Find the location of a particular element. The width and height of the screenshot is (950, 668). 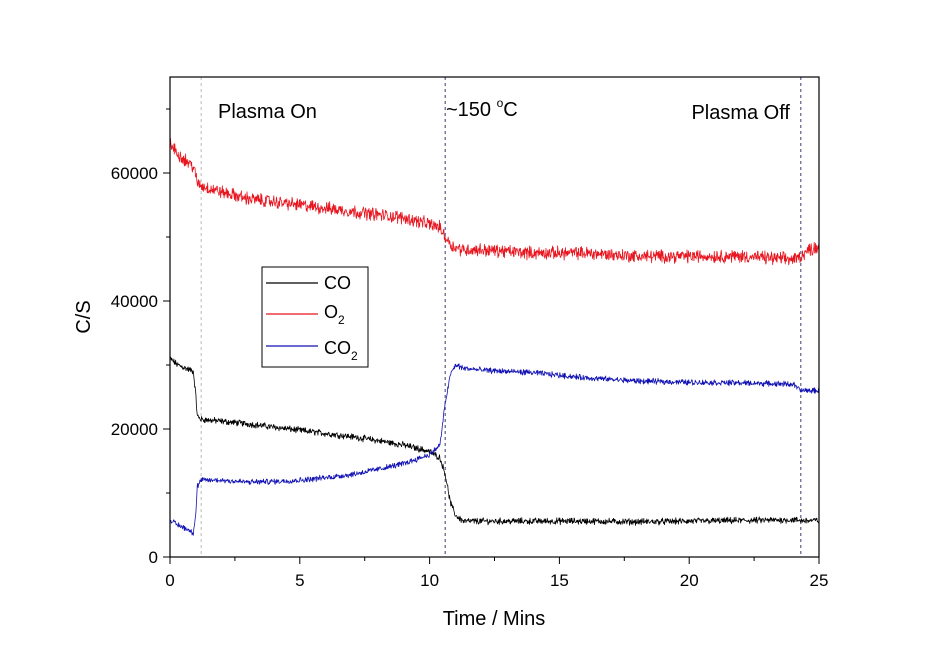

y-tick-label: 40000 is located at coordinates (134, 301).